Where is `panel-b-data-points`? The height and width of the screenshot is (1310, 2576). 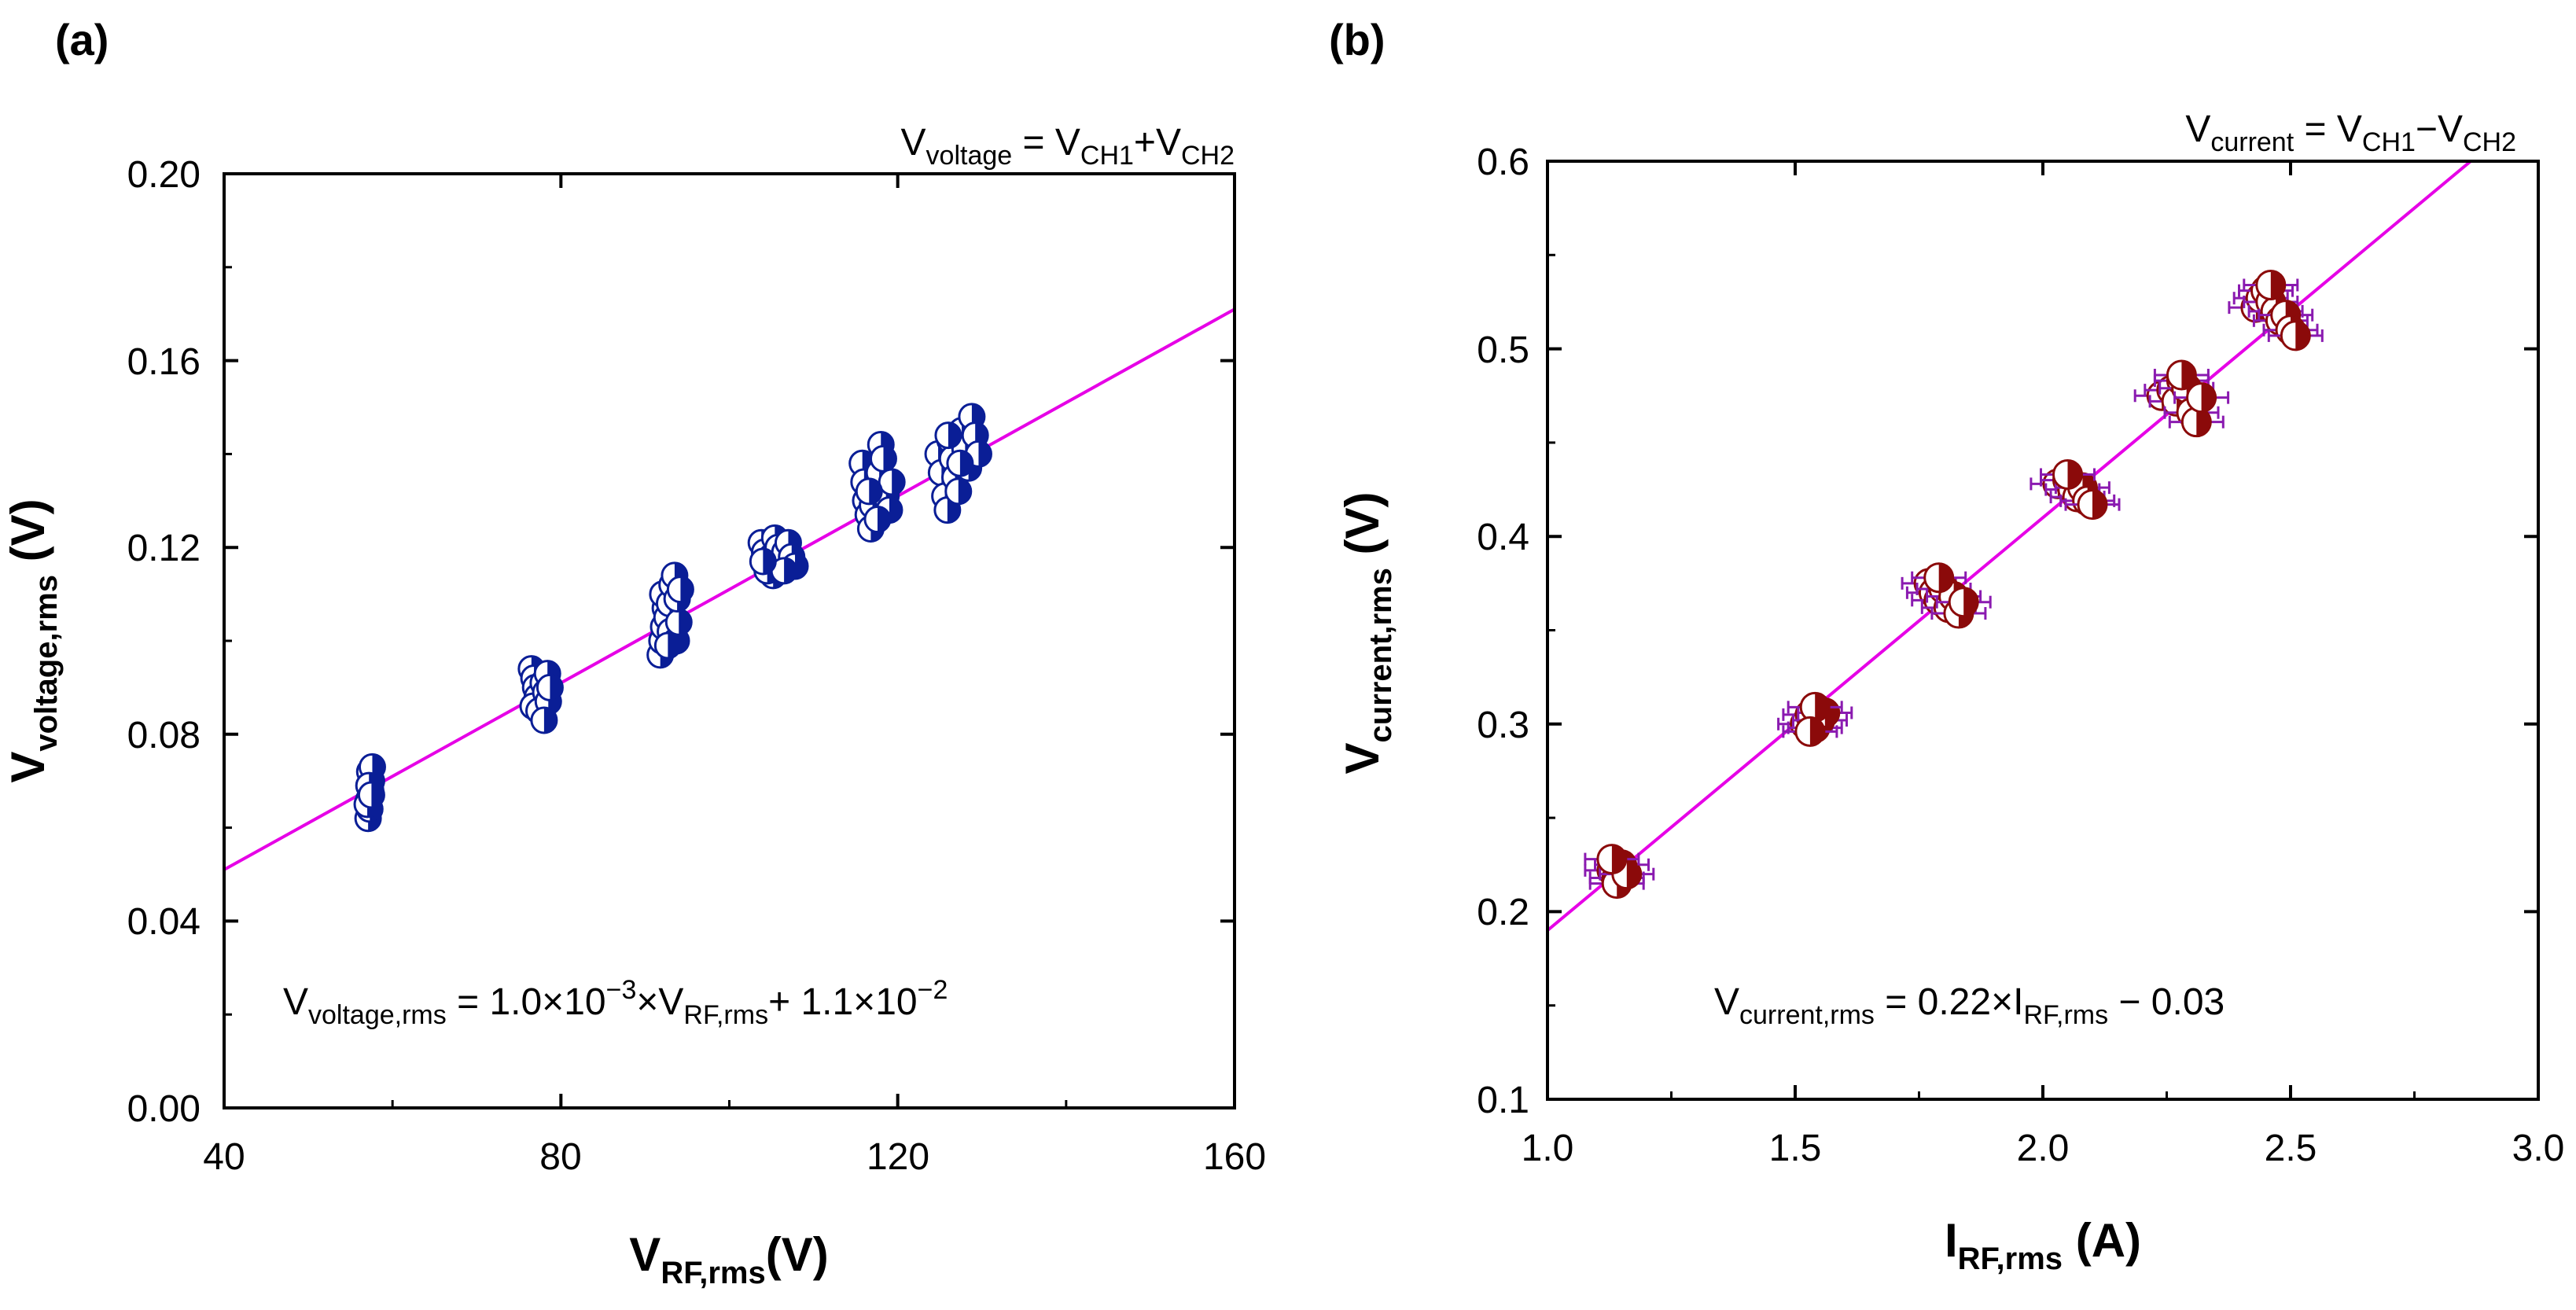
panel-b-data-points is located at coordinates (1954, 584).